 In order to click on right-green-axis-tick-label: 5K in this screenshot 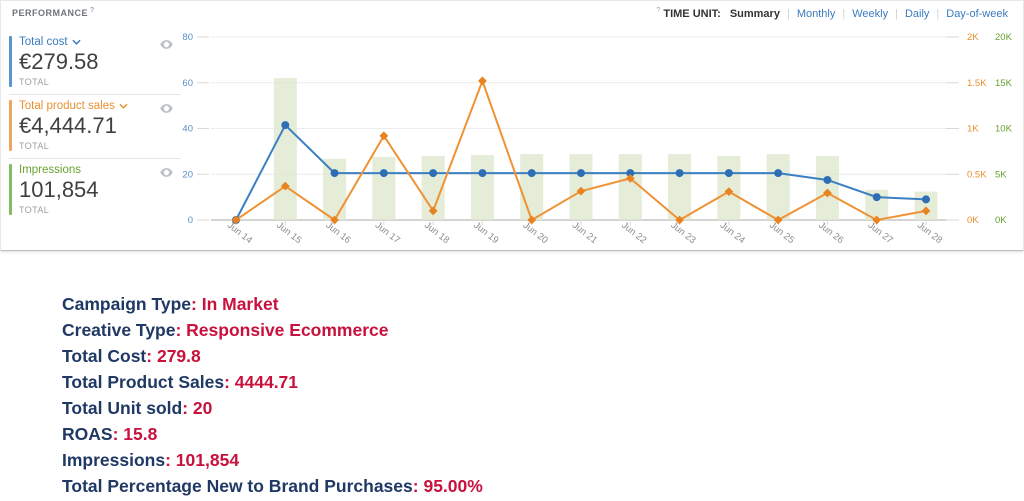, I will do `click(1001, 174)`.